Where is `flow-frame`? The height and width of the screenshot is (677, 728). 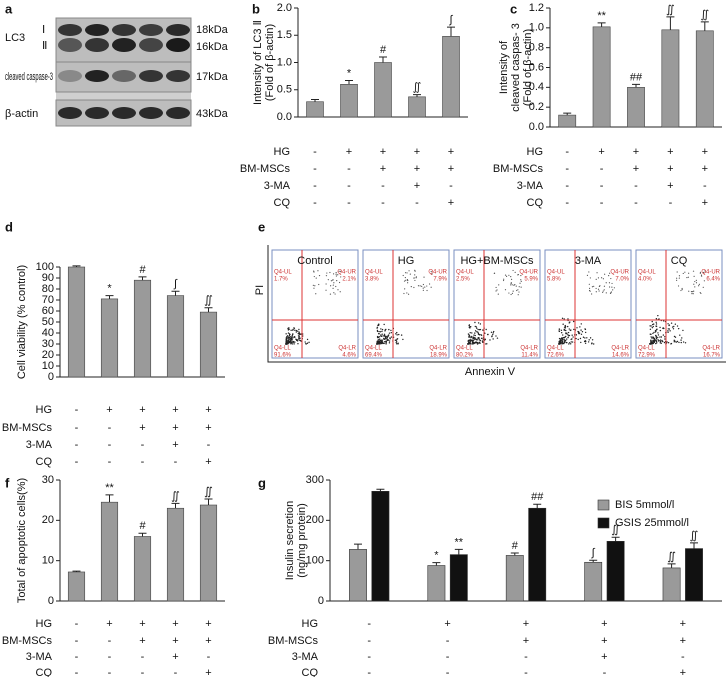 flow-frame is located at coordinates (588, 304).